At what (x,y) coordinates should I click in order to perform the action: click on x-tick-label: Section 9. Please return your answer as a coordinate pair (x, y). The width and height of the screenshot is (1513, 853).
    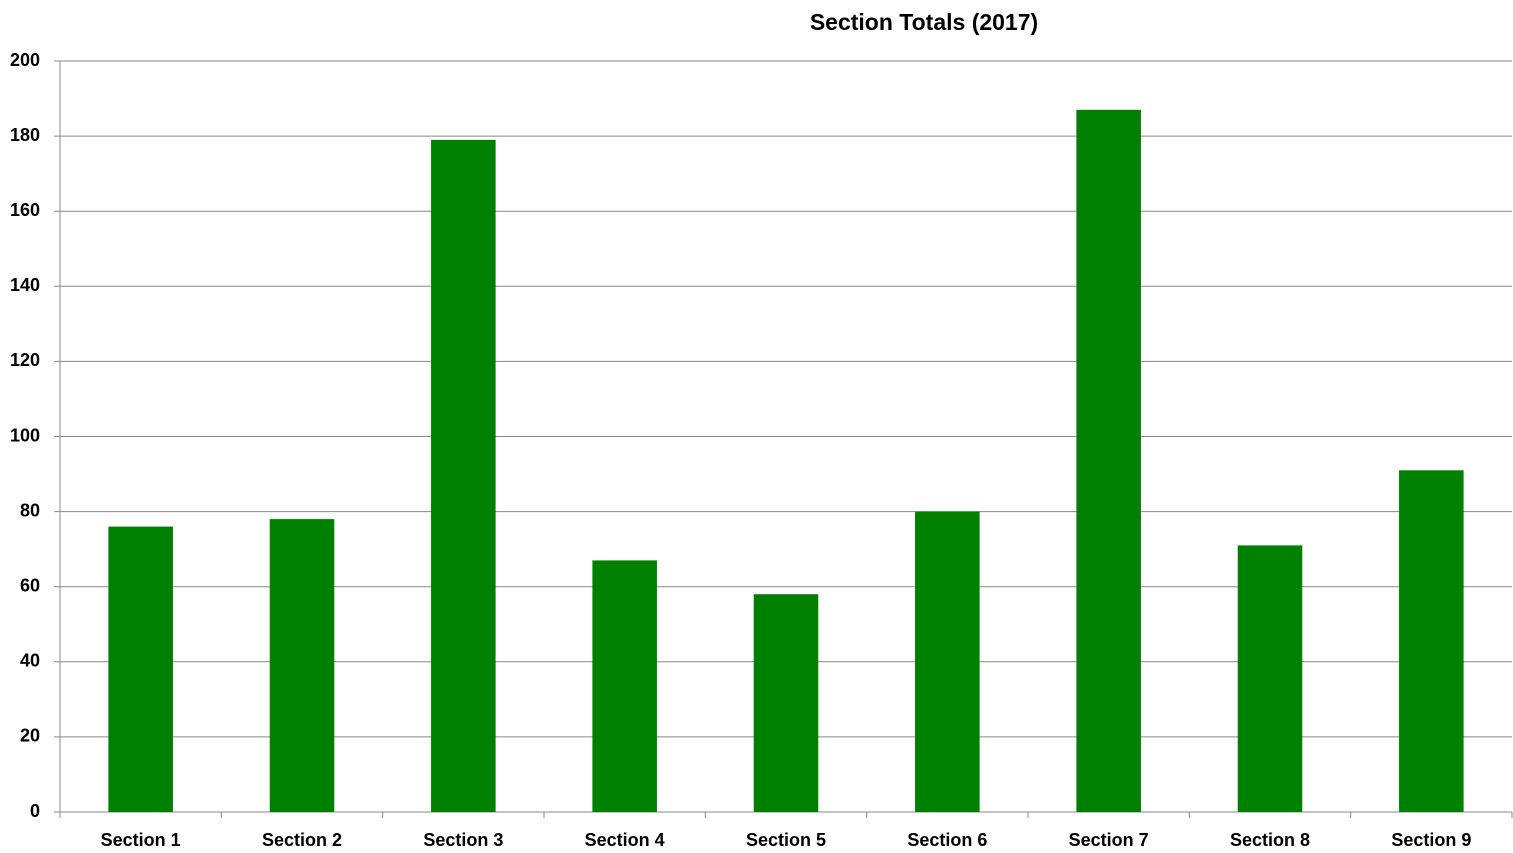
    Looking at the image, I should click on (1431, 840).